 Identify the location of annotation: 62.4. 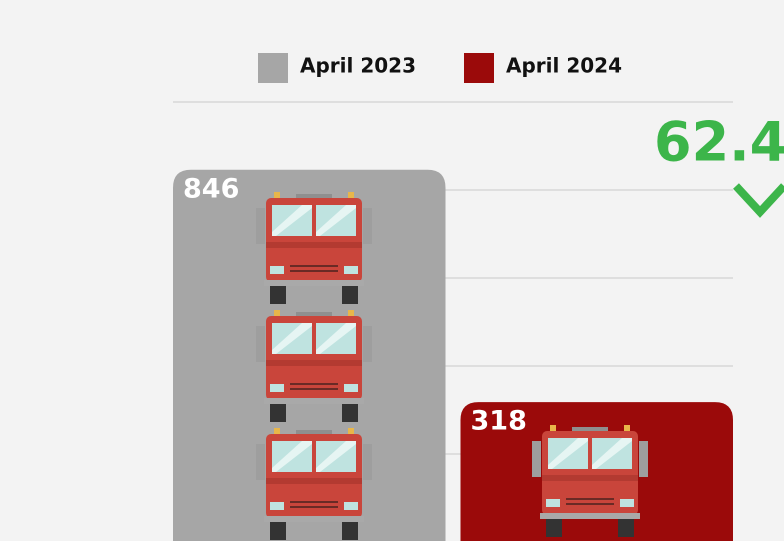
(719, 142).